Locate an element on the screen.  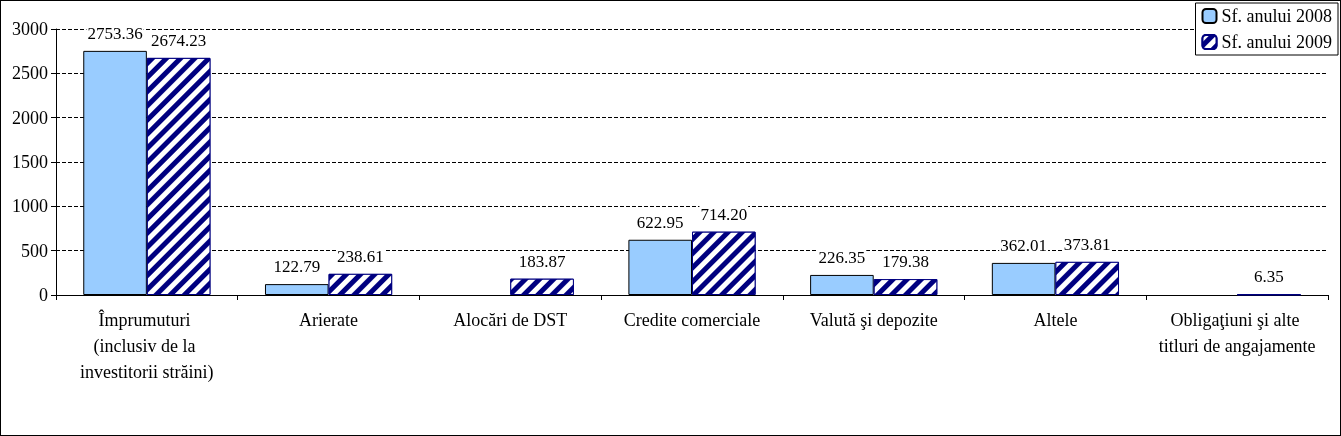
data-label: 362.01 is located at coordinates (1023, 245).